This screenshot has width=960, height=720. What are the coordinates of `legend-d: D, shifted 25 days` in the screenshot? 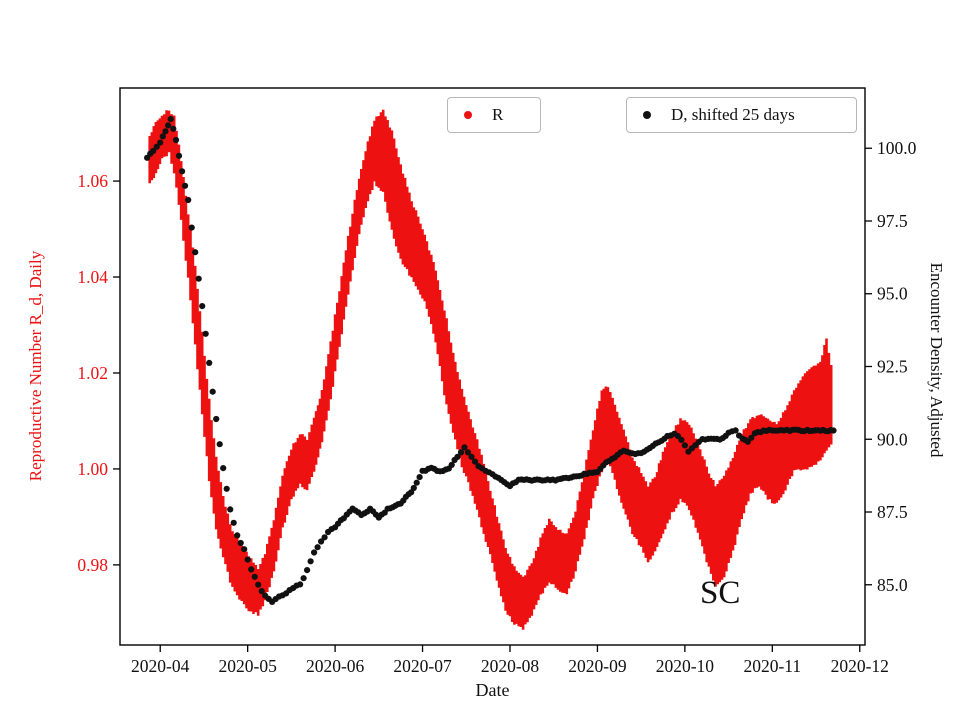 It's located at (741, 115).